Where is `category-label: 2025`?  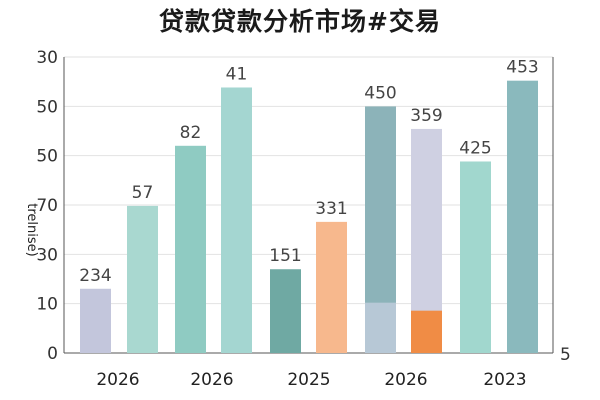
category-label: 2025 is located at coordinates (308, 380).